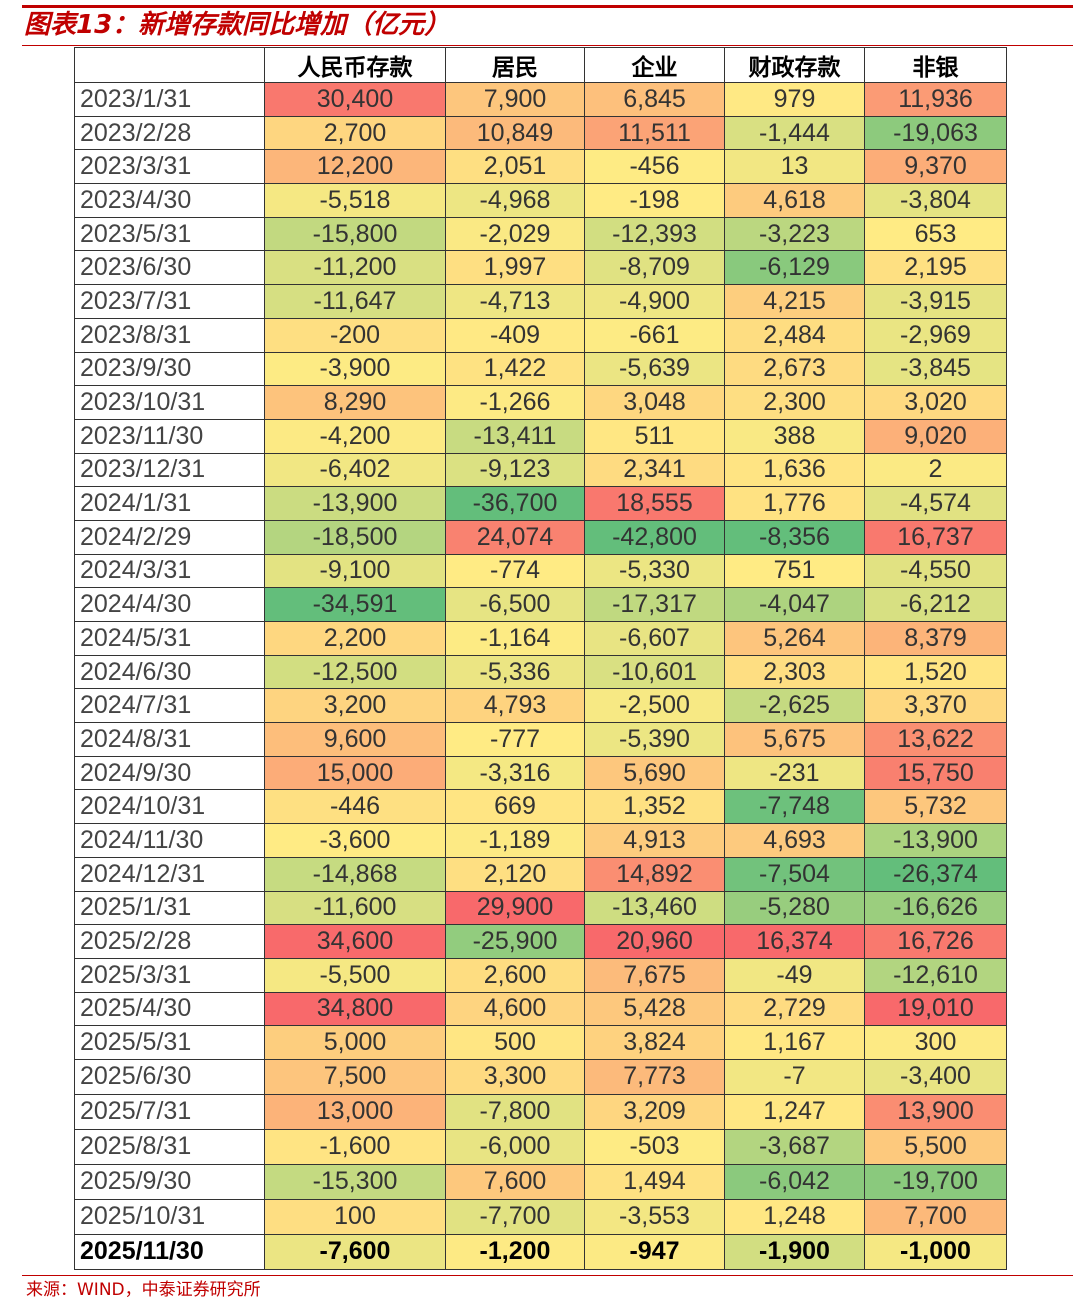 The height and width of the screenshot is (1304, 1080). Describe the element at coordinates (355, 840) in the screenshot. I see `cell-rmb-deposits: -3,600` at that location.